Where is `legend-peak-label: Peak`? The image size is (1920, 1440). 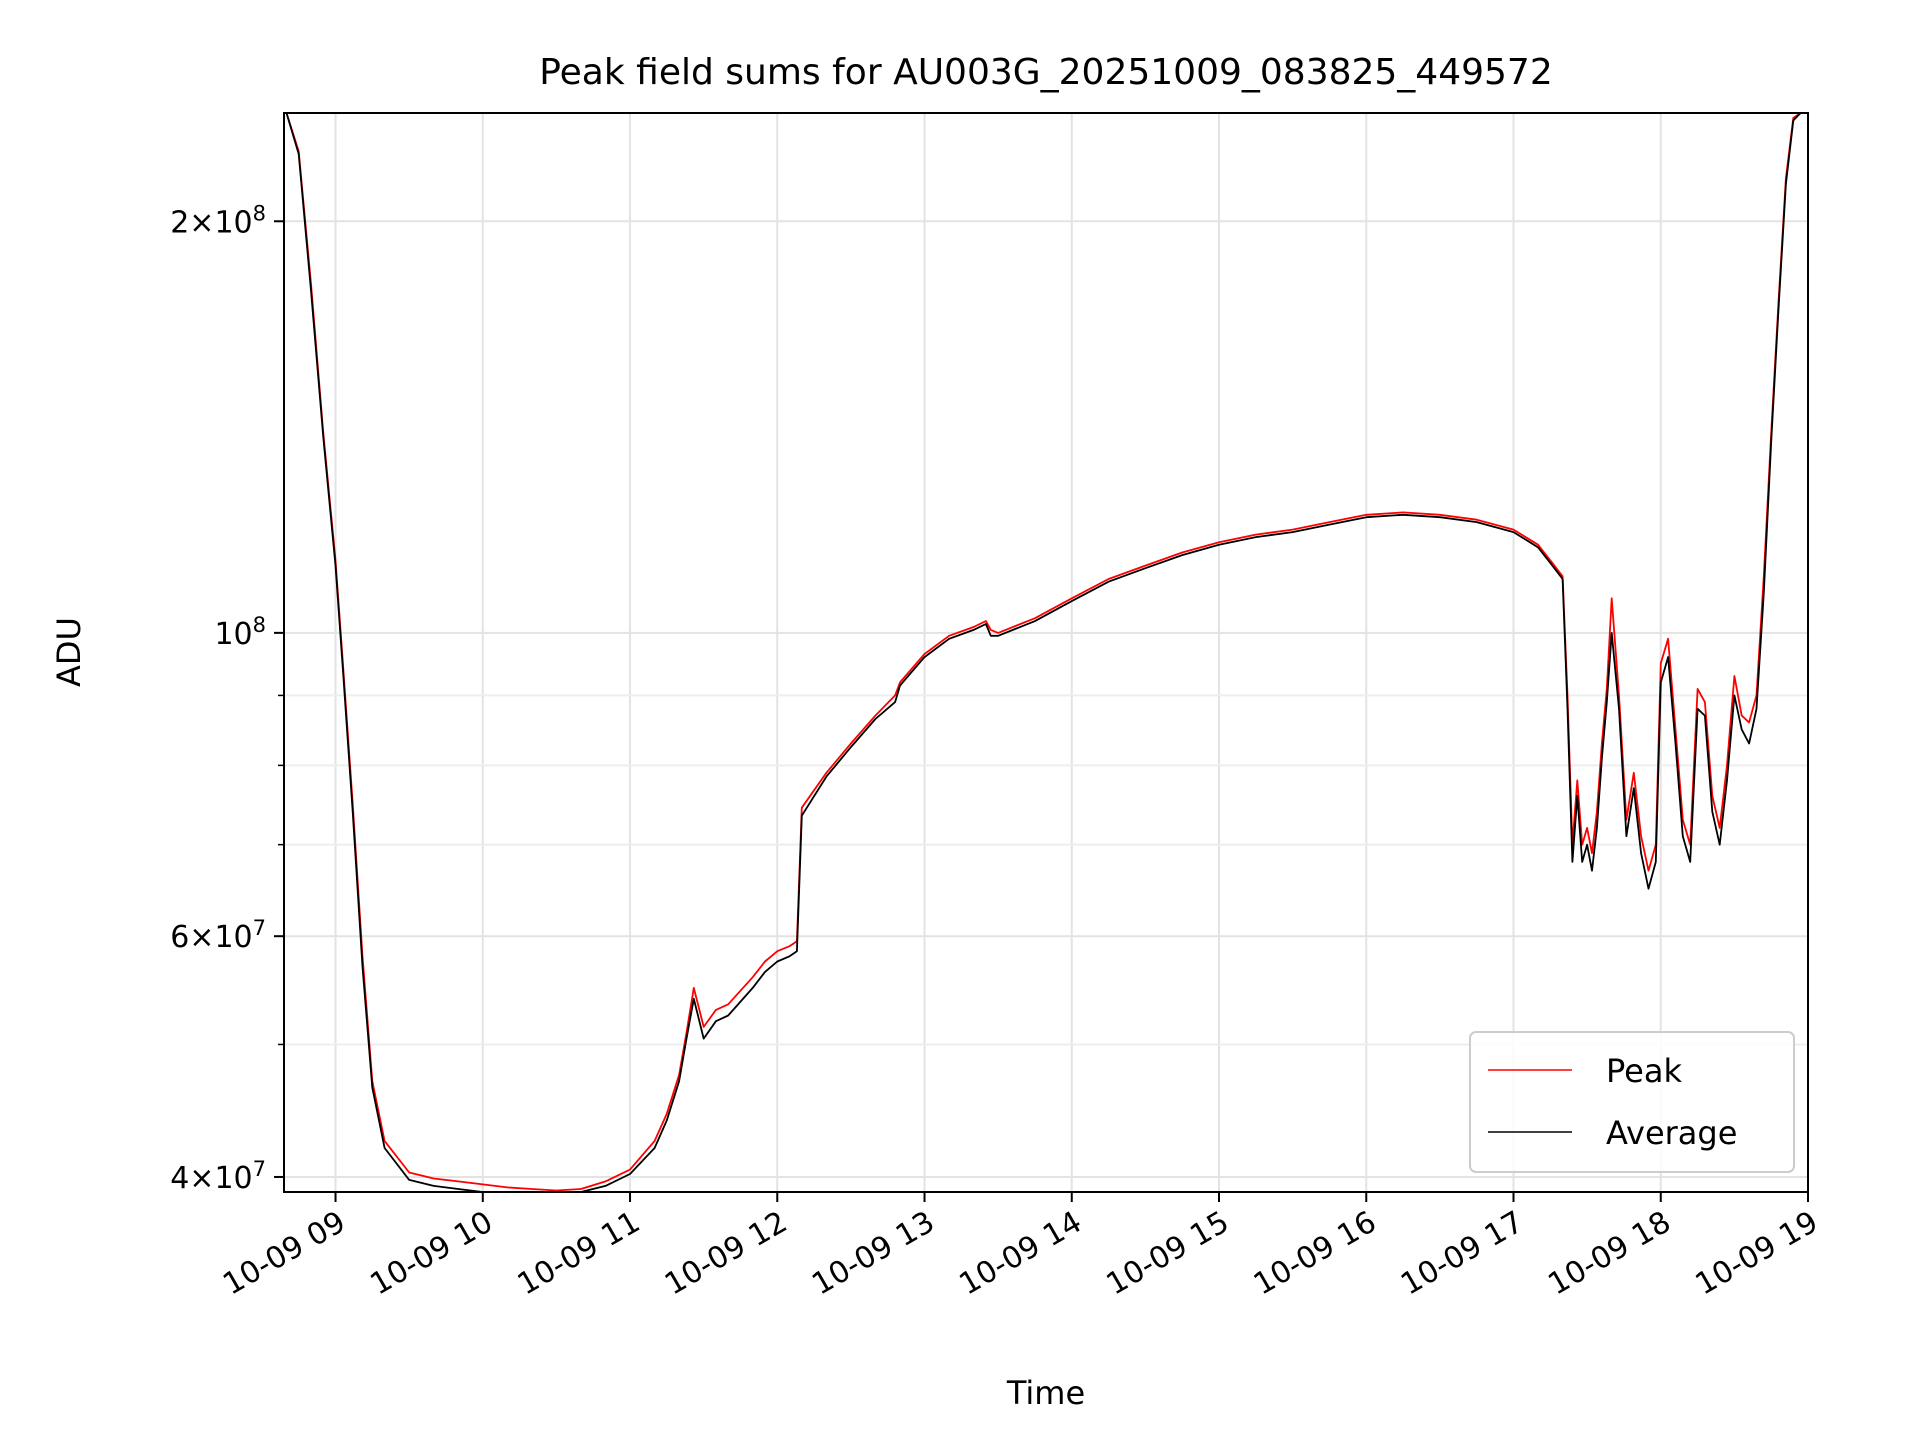 legend-peak-label: Peak is located at coordinates (1644, 1071).